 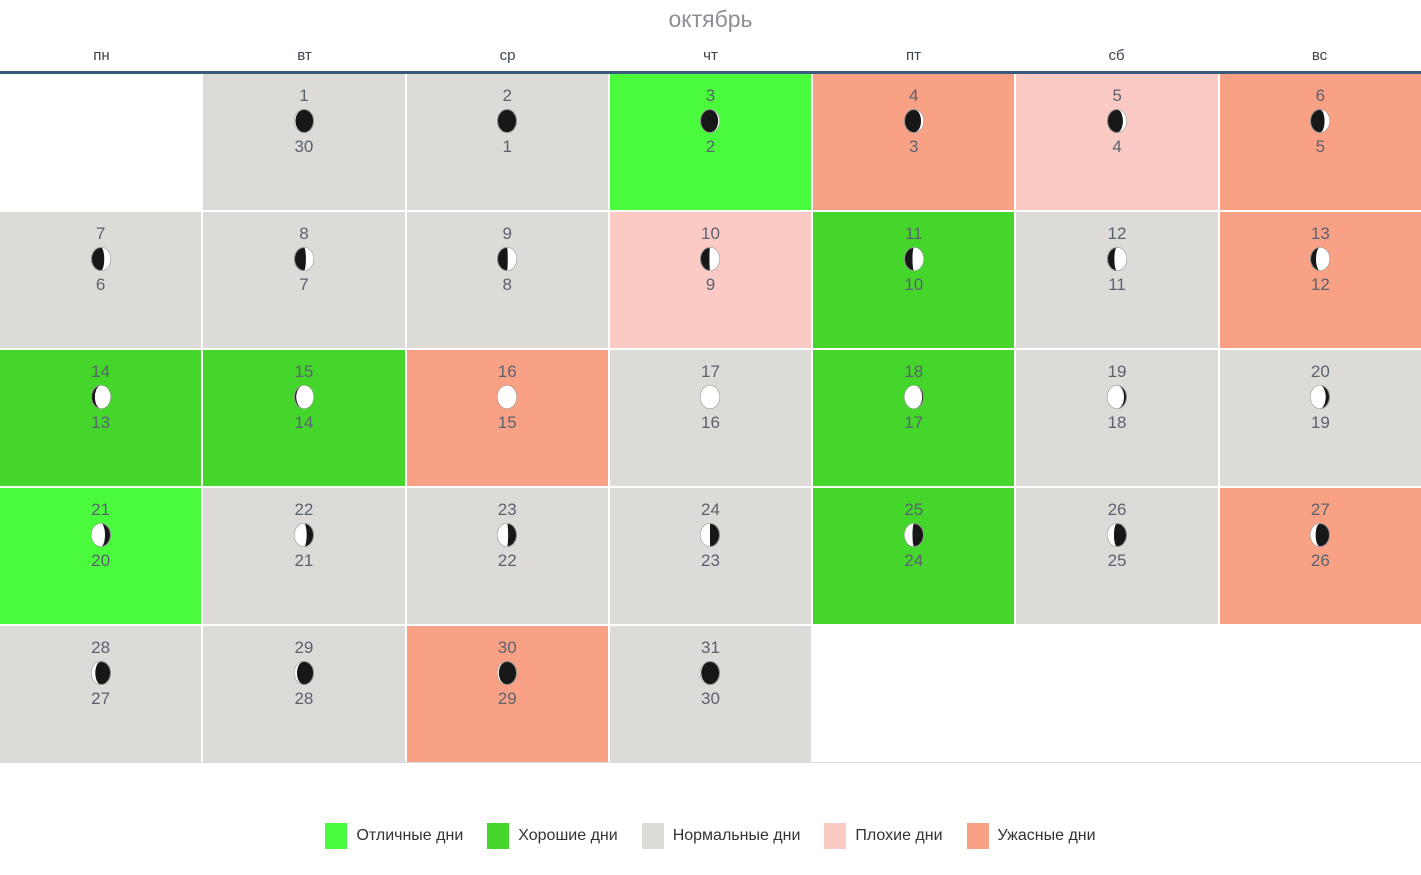 I want to click on day-cell-23: 23 22, so click(x=507, y=556).